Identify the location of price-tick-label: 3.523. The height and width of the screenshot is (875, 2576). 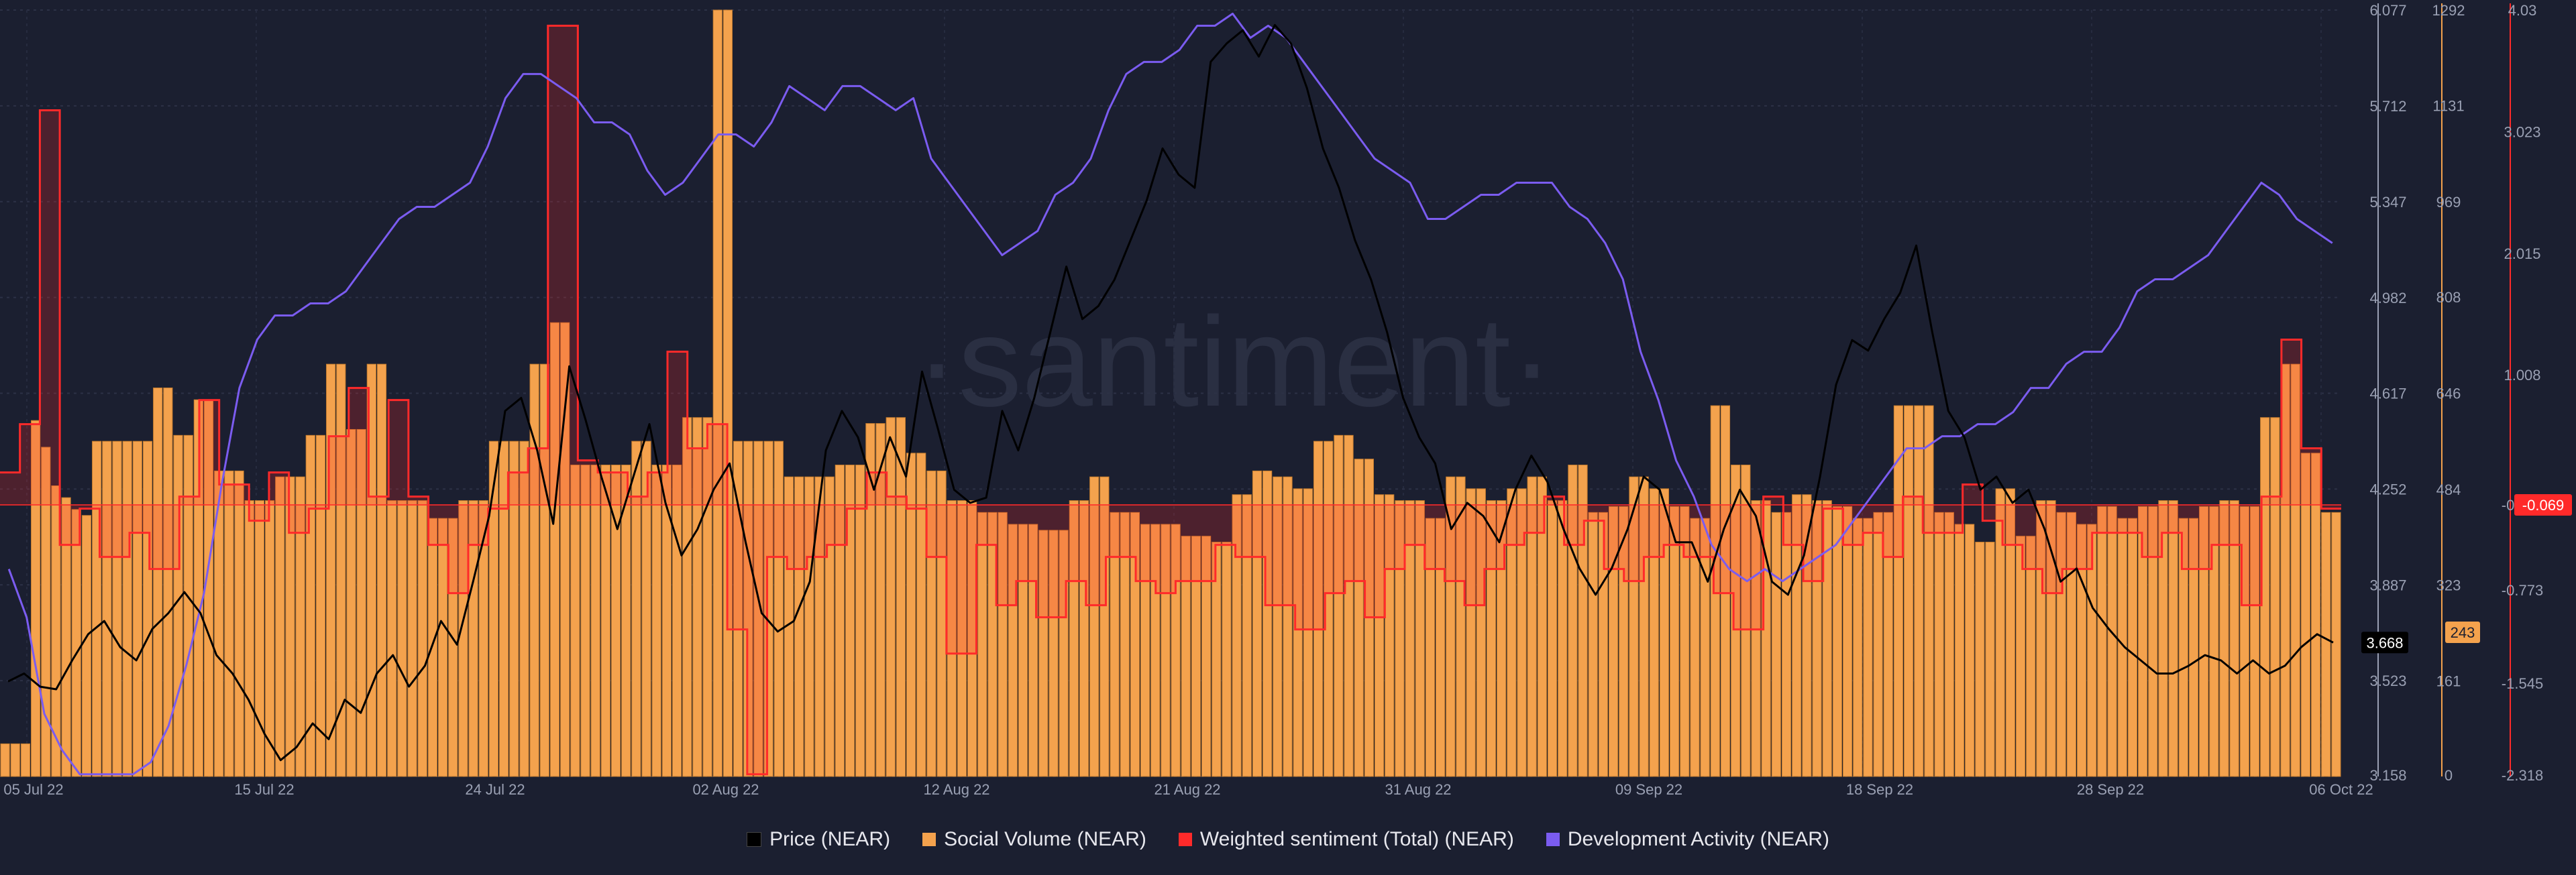
(2387, 681).